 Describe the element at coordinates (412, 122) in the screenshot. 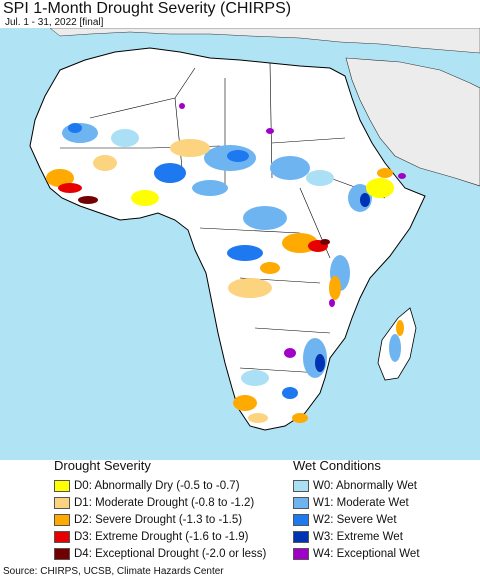

I see `arabia-landmass` at that location.